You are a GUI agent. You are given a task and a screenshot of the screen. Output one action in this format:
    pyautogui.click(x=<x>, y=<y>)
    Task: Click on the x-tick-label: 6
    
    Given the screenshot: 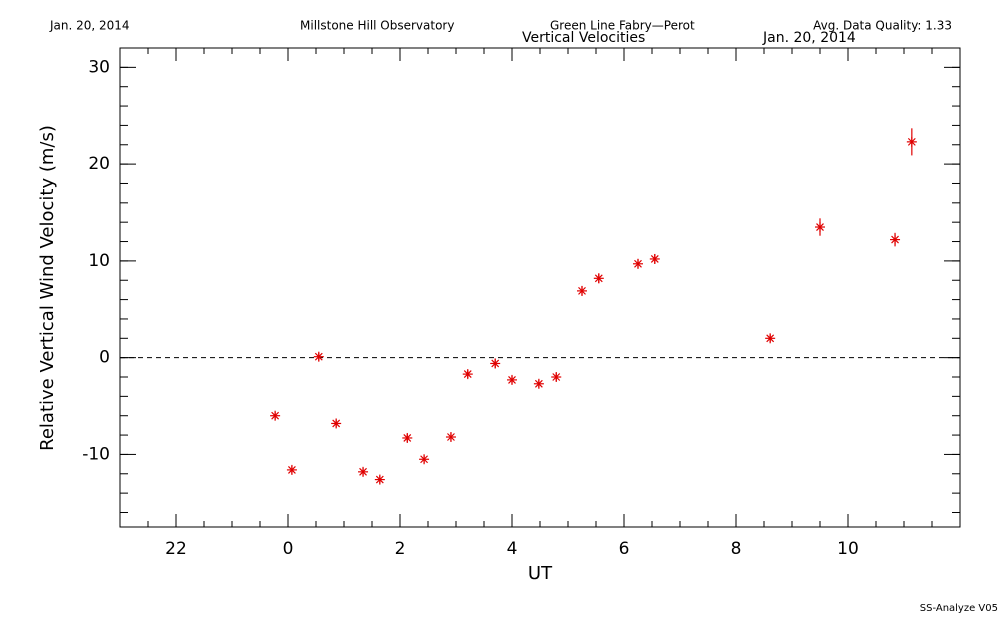 What is the action you would take?
    pyautogui.click(x=624, y=549)
    